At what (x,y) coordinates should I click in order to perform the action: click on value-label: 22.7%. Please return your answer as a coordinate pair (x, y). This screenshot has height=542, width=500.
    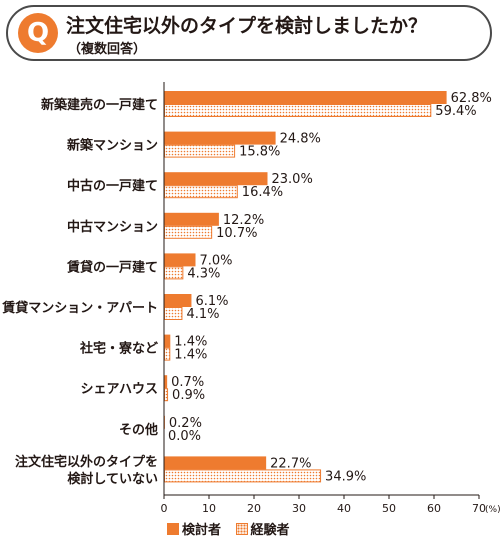
    Looking at the image, I should click on (290, 463).